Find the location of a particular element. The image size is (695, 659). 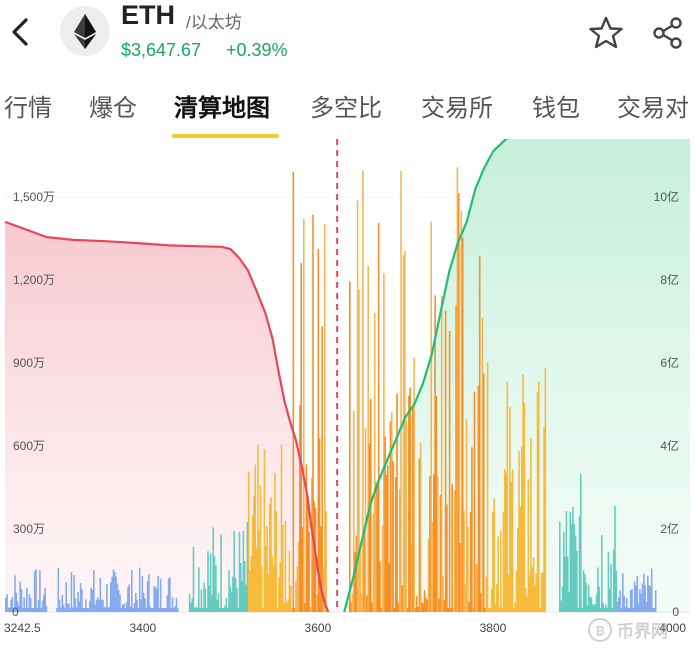

price-change: +0.39% is located at coordinates (257, 50).